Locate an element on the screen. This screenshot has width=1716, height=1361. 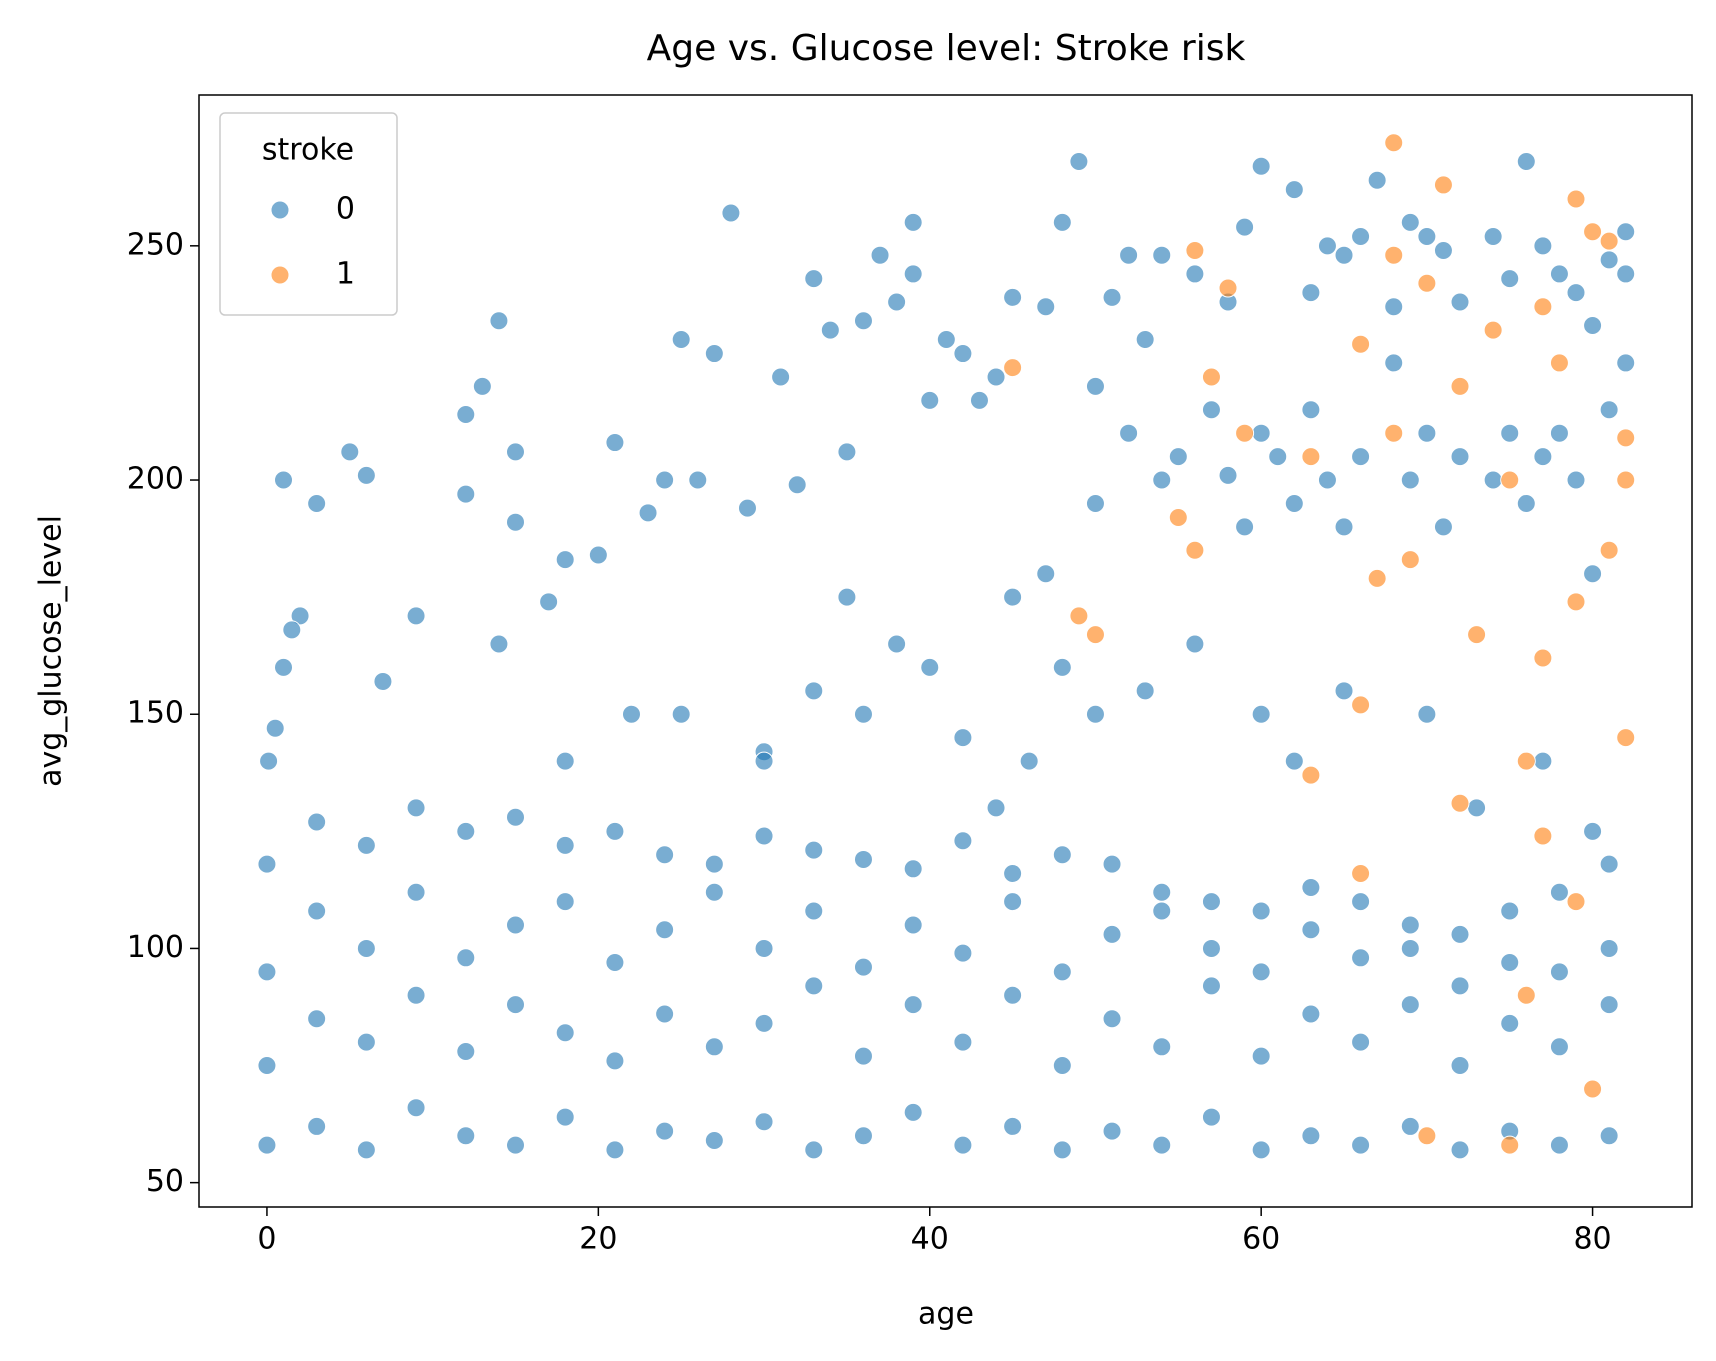
y-tick-label: 250 is located at coordinates (155, 244).